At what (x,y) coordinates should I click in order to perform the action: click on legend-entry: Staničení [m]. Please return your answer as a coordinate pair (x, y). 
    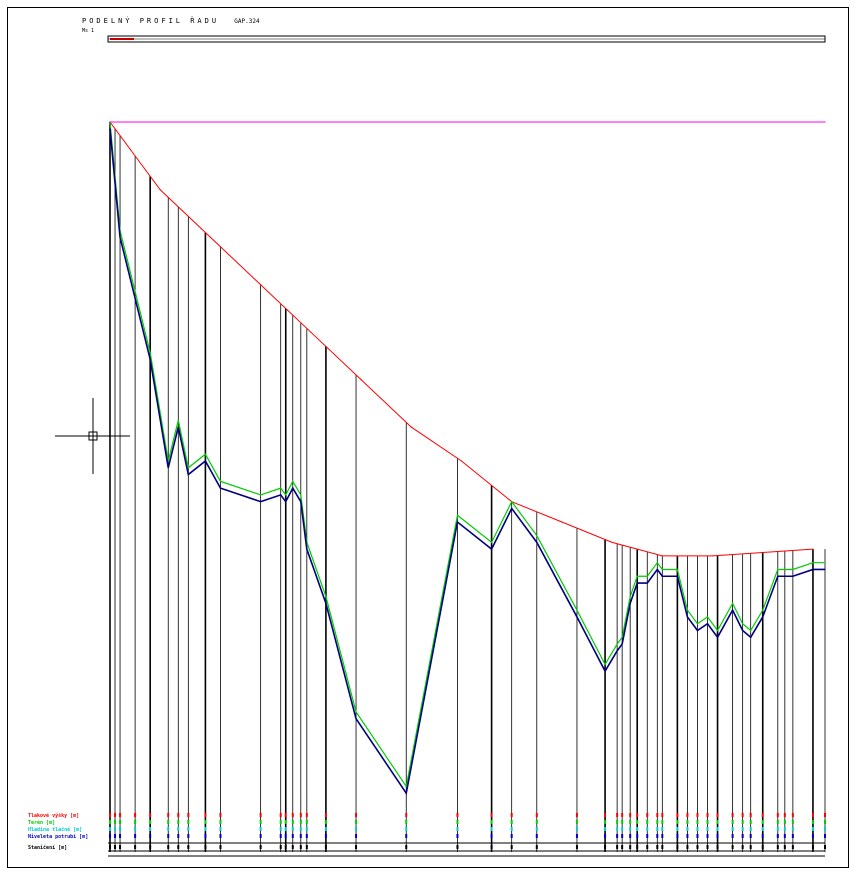
    Looking at the image, I should click on (47, 847).